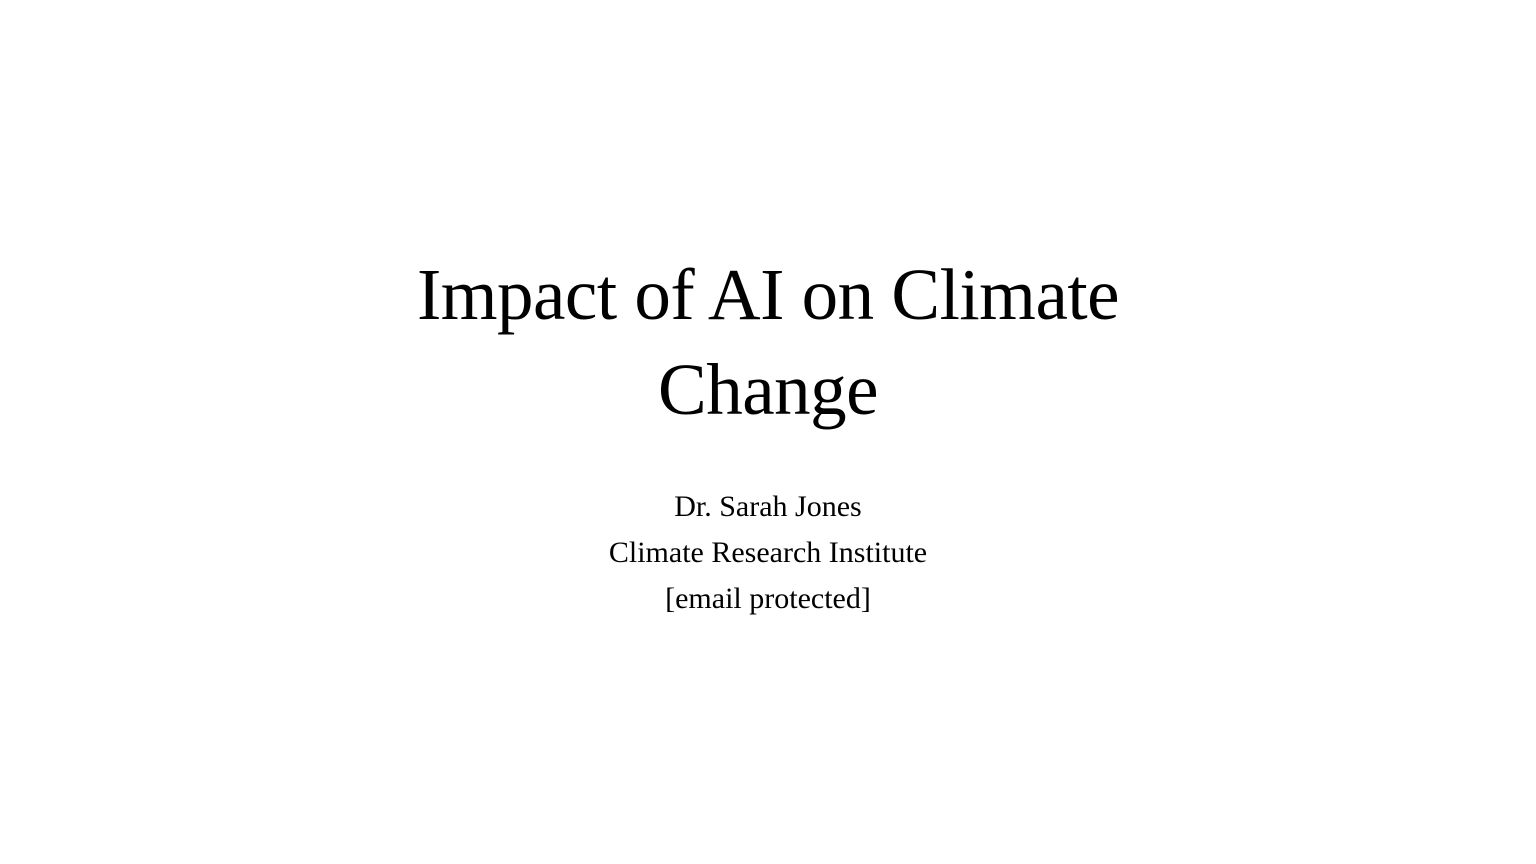 The image size is (1536, 864). Describe the element at coordinates (768, 294) in the screenshot. I see `slide-title-line-1: Impact of AI on Climate` at that location.